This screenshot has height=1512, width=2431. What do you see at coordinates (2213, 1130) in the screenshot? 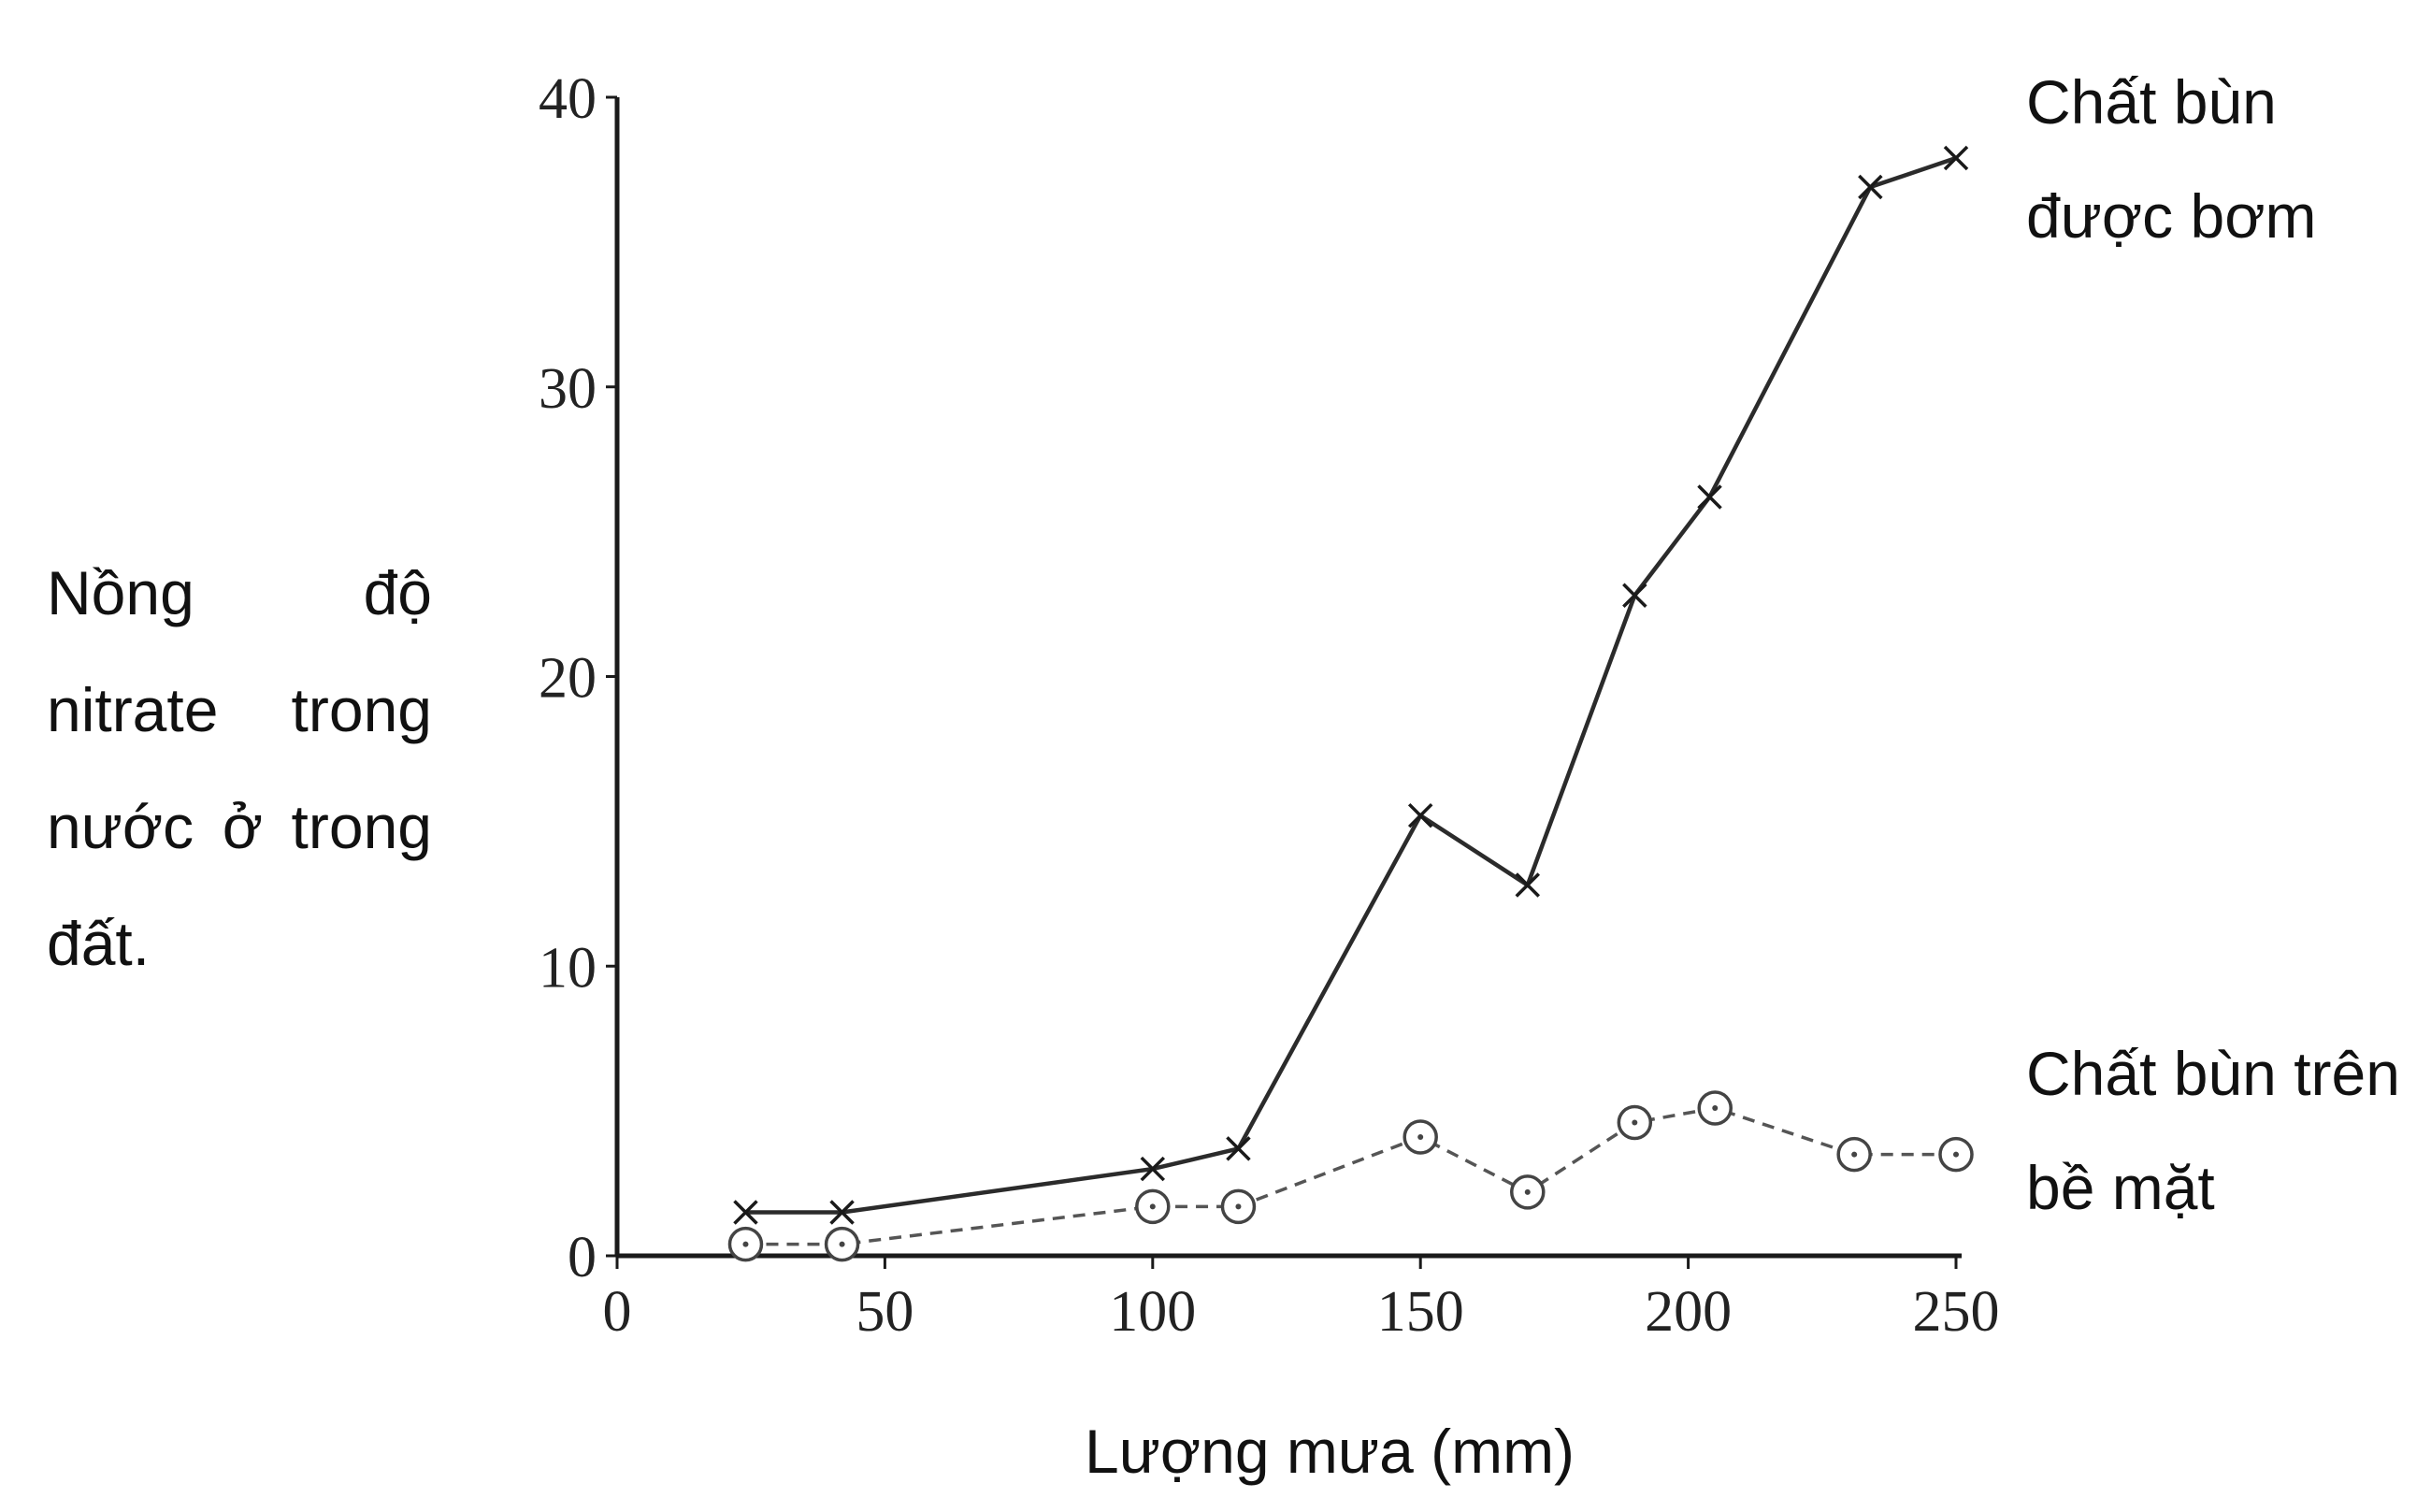
I see `series-label-surface: Chất bùn trên bề mặt` at bounding box center [2213, 1130].